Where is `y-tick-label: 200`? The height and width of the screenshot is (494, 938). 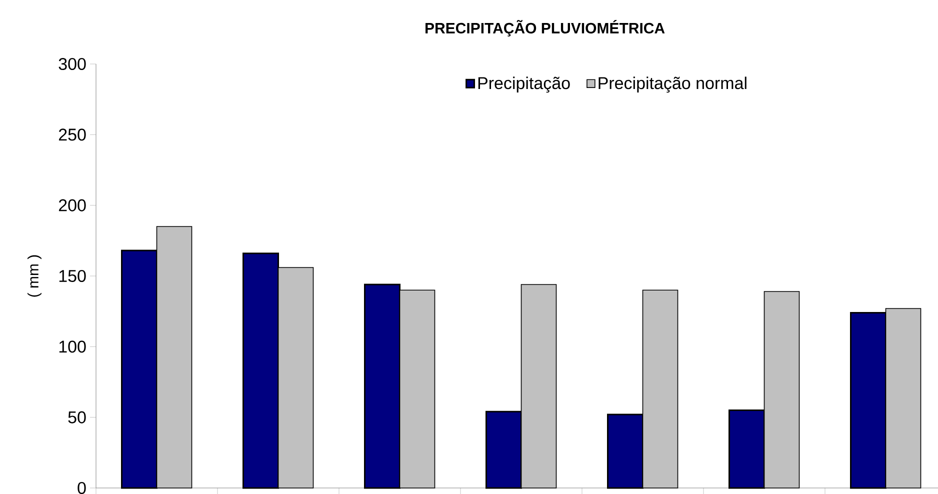
y-tick-label: 200 is located at coordinates (72, 205).